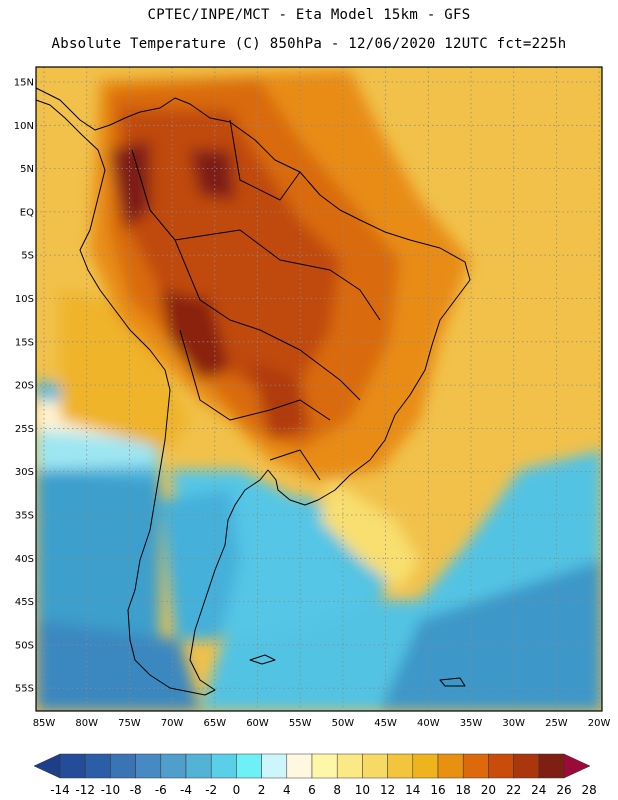 This screenshot has height=800, width=618. I want to click on colorbar-label: 26, so click(563, 790).